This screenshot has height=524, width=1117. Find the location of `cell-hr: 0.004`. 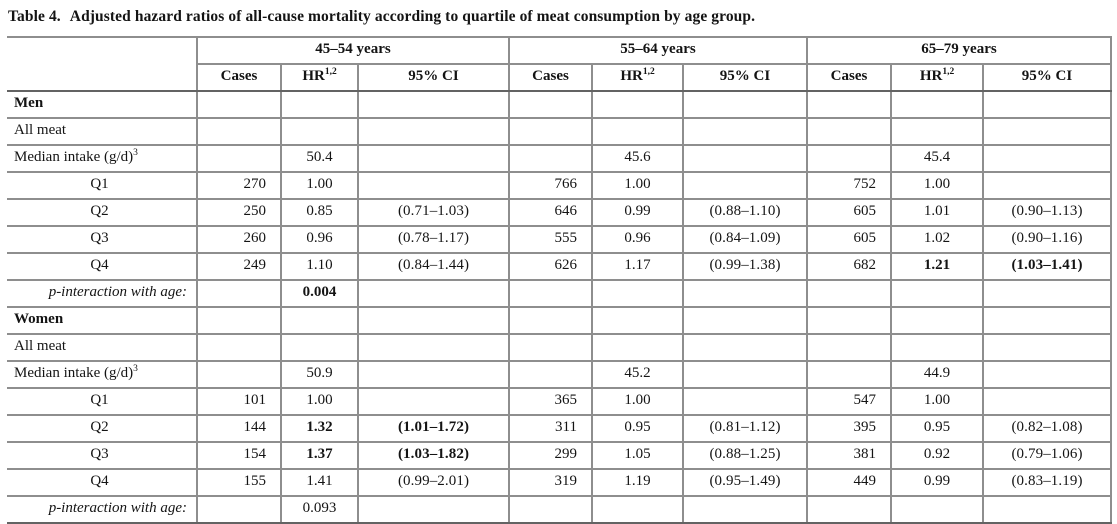

cell-hr: 0.004 is located at coordinates (319, 293).